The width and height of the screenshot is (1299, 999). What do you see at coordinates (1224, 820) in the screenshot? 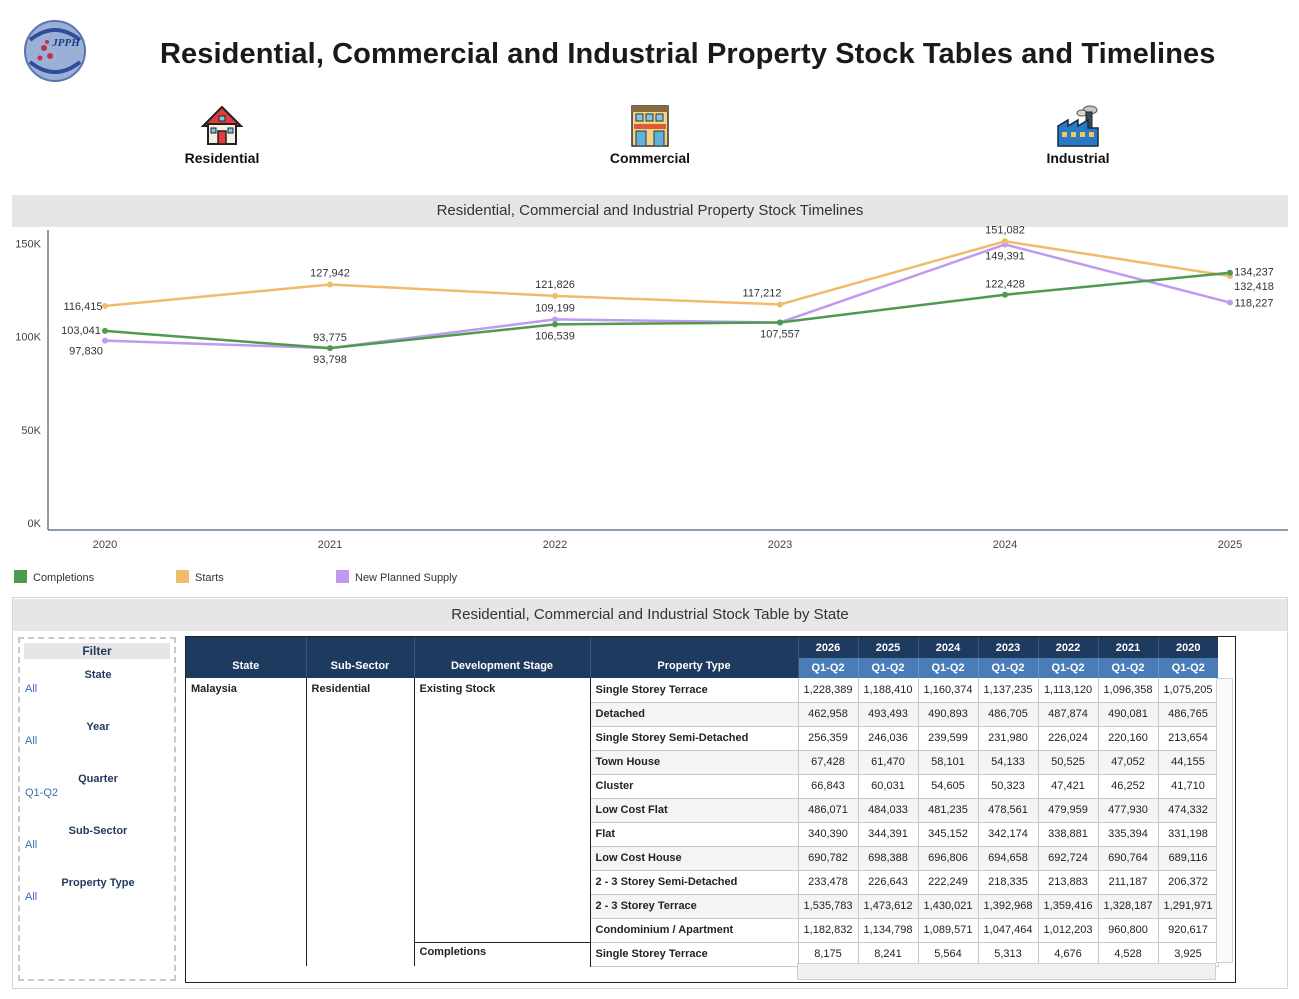
I see `table-vertical-scrollbar` at bounding box center [1224, 820].